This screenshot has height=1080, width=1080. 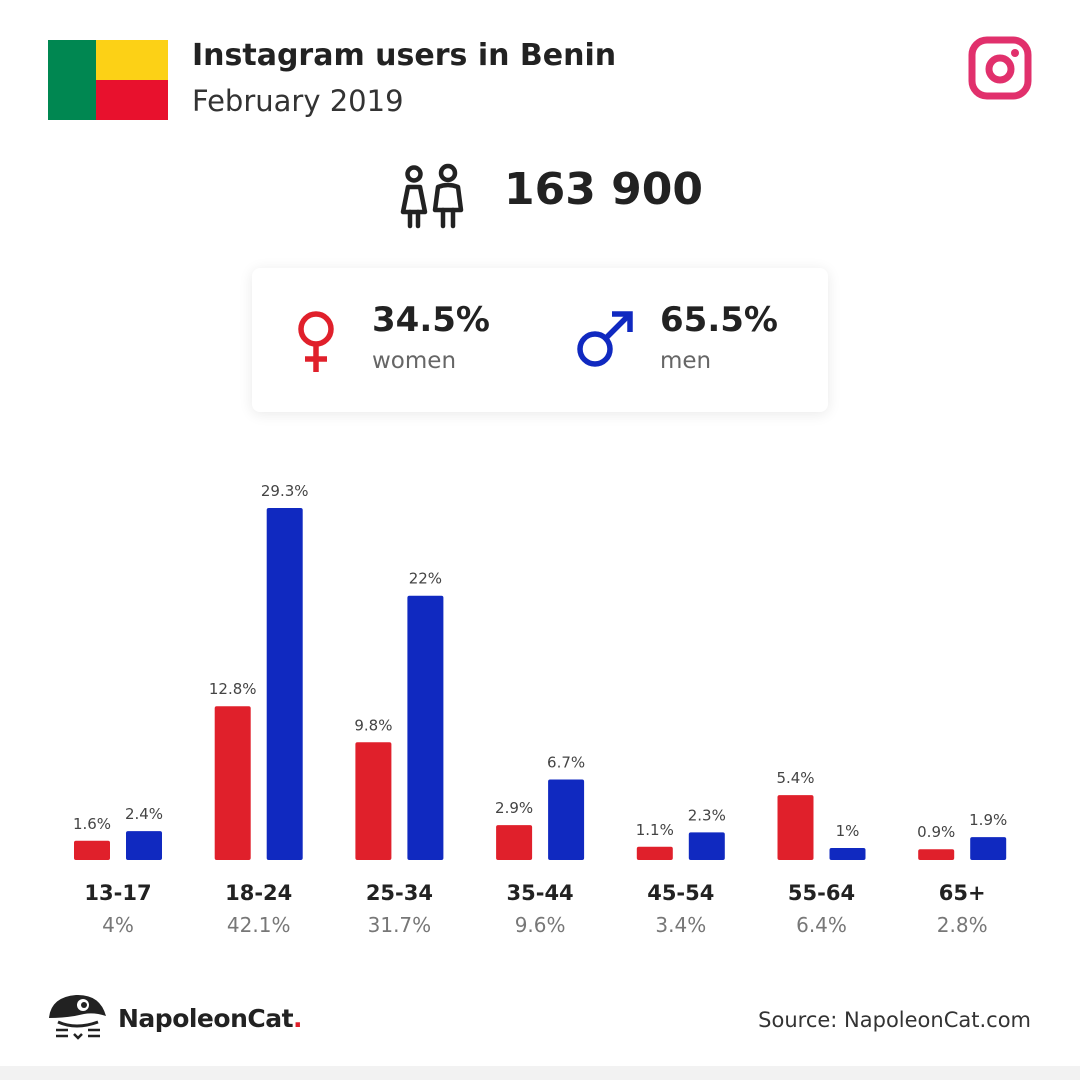 What do you see at coordinates (686, 361) in the screenshot?
I see `men-label: men` at bounding box center [686, 361].